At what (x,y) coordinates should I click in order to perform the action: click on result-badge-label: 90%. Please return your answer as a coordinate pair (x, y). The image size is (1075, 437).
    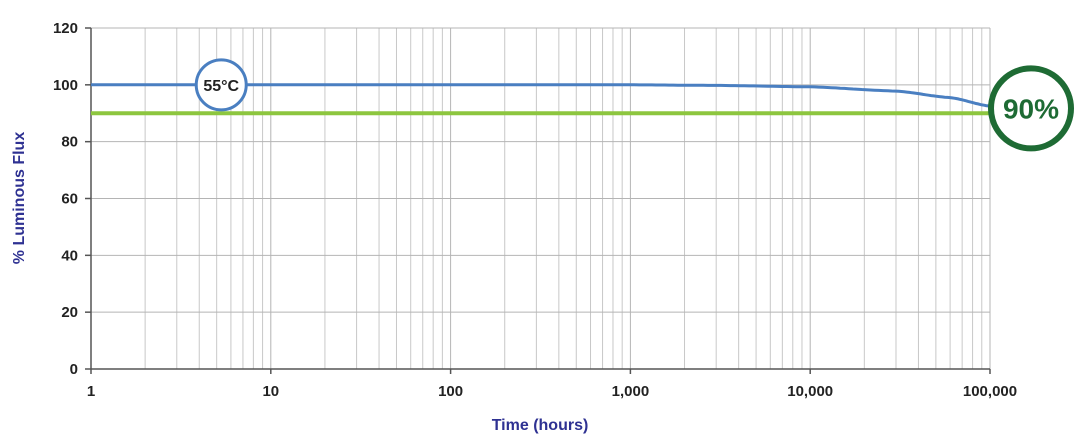
    Looking at the image, I should click on (1031, 108).